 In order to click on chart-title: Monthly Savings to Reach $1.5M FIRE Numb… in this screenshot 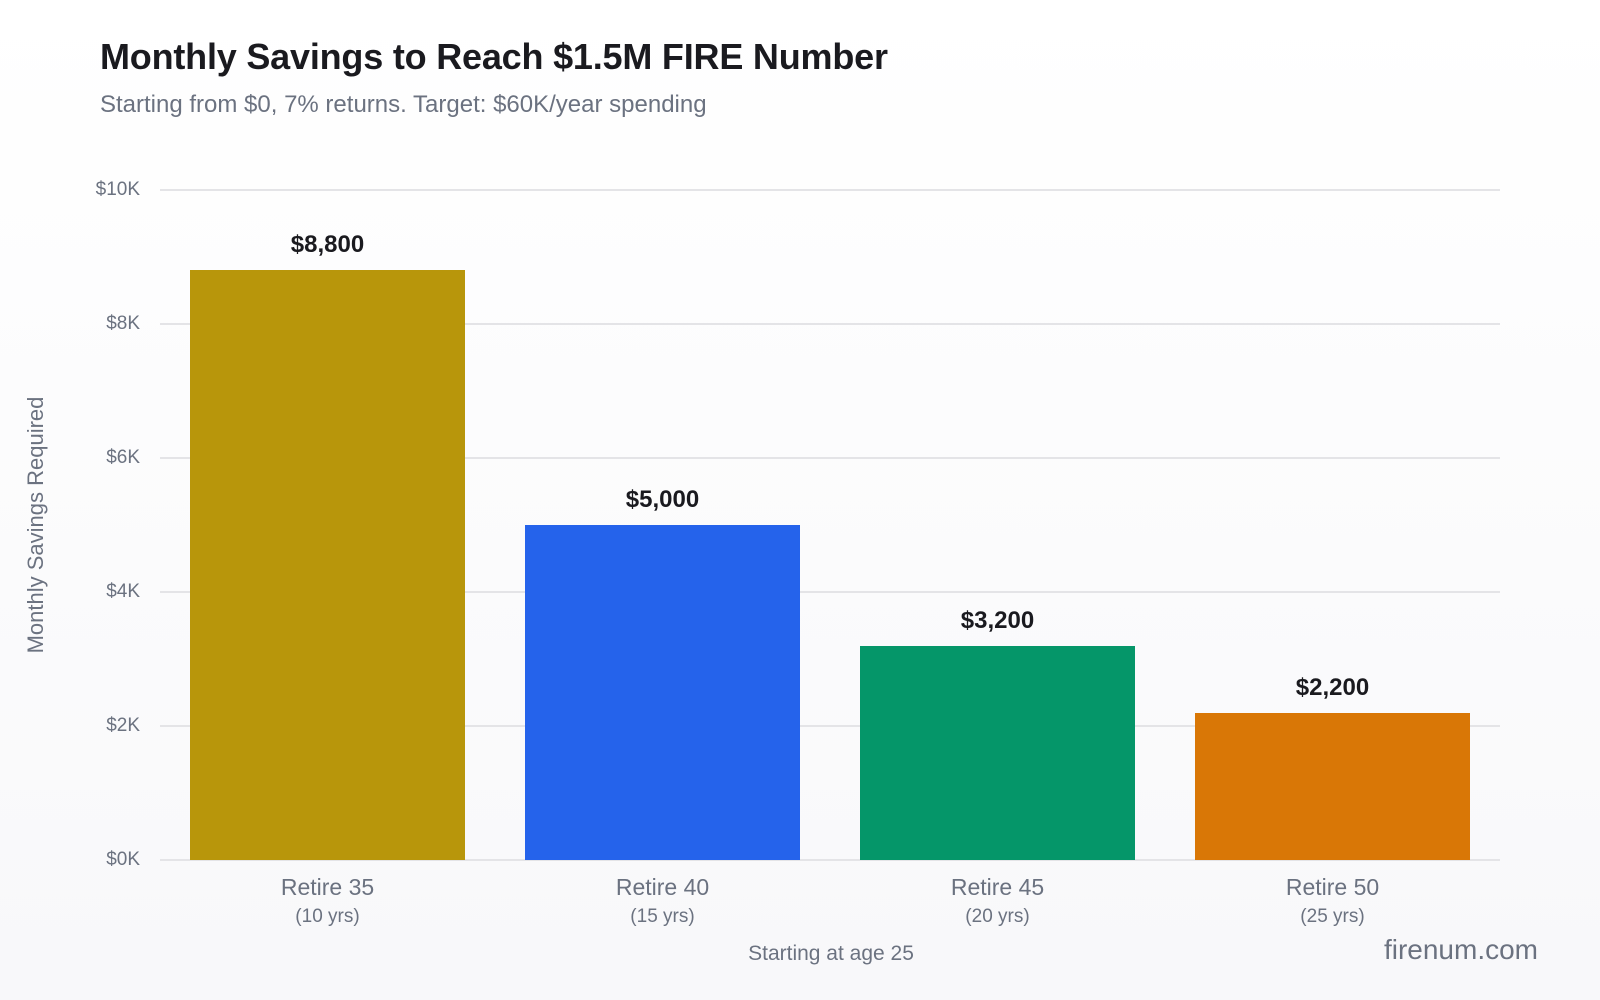, I will do `click(494, 56)`.